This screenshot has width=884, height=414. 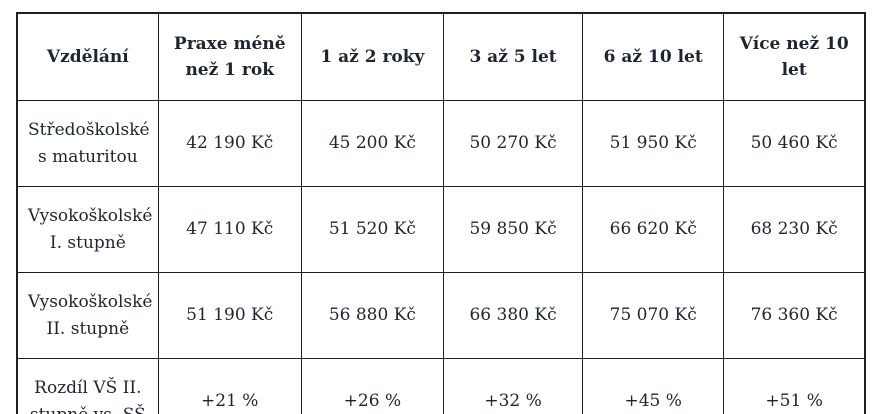 What do you see at coordinates (513, 56) in the screenshot?
I see `column-header-experience-3-5: 3 až 5 let` at bounding box center [513, 56].